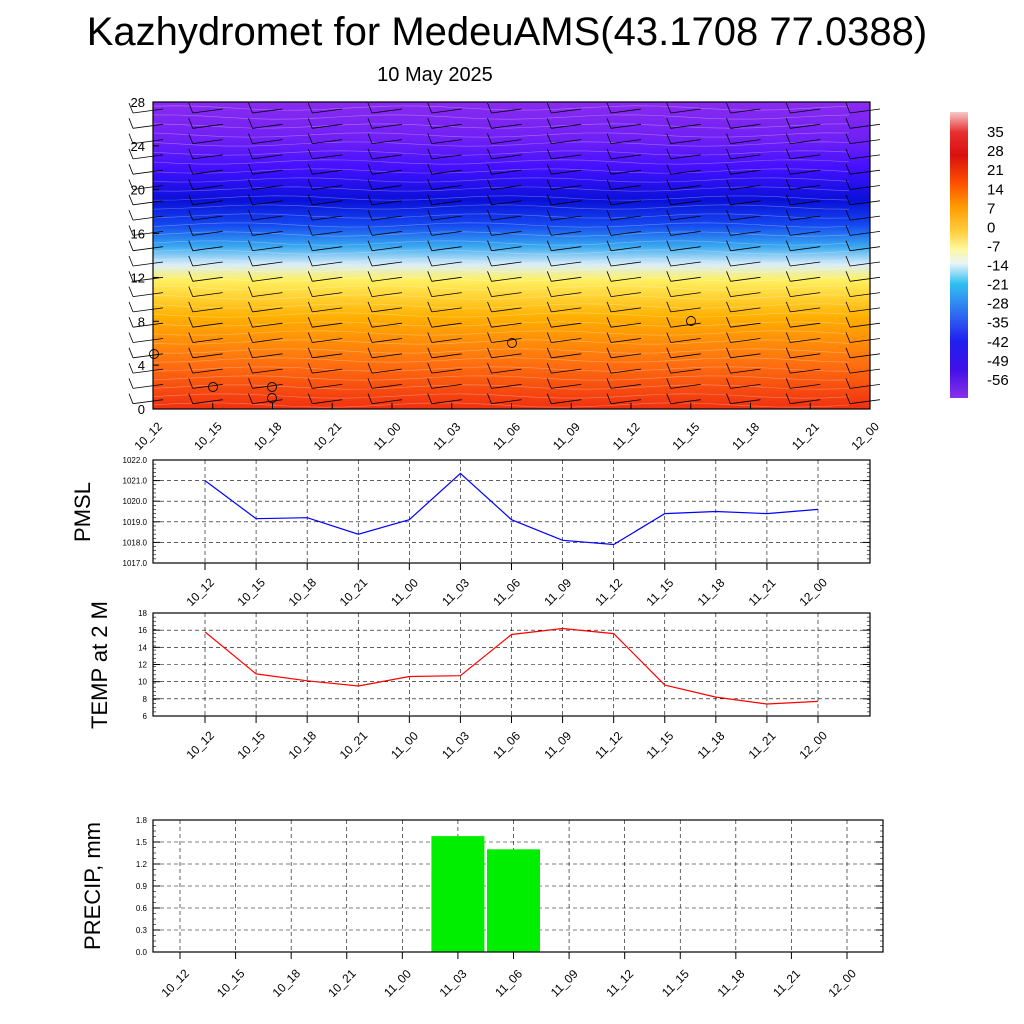 This screenshot has height=1024, width=1024. I want to click on pmsl-x-tick-label: 10_15, so click(252, 592).